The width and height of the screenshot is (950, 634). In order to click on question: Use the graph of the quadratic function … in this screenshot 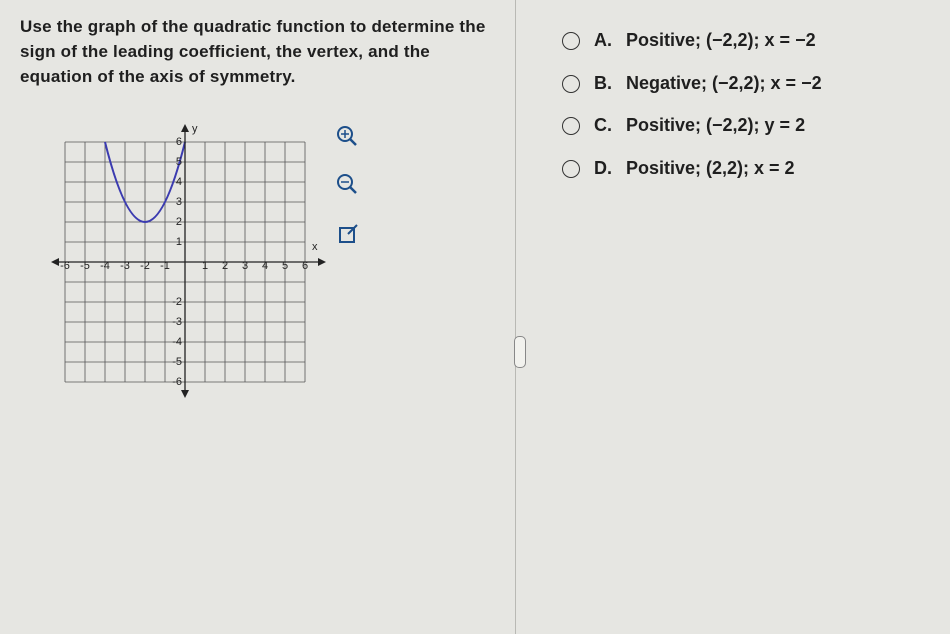, I will do `click(253, 51)`.